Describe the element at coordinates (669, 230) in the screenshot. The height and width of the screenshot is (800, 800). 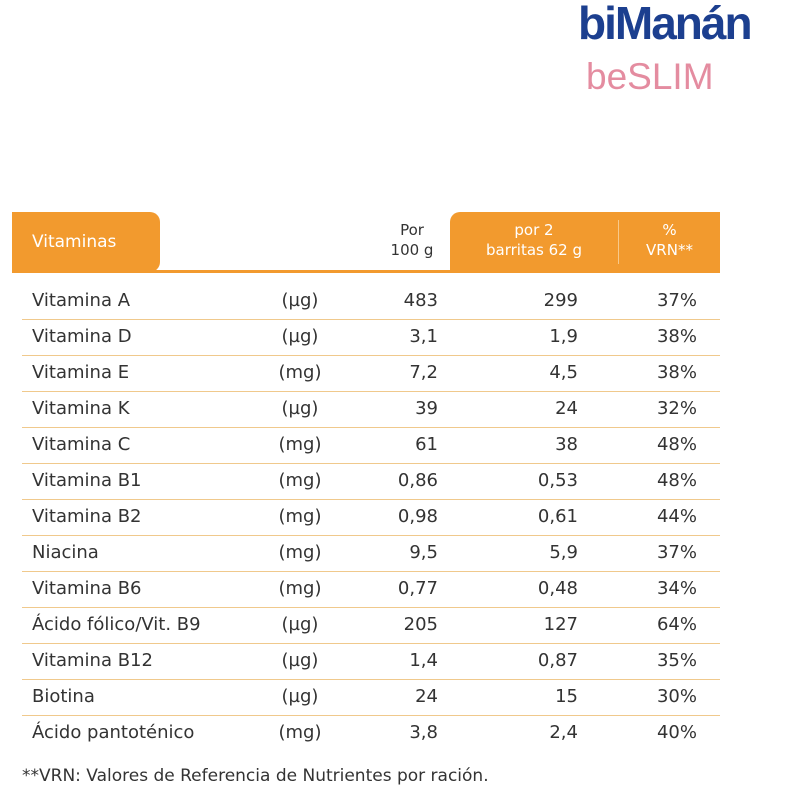
I see `header-line: %` at that location.